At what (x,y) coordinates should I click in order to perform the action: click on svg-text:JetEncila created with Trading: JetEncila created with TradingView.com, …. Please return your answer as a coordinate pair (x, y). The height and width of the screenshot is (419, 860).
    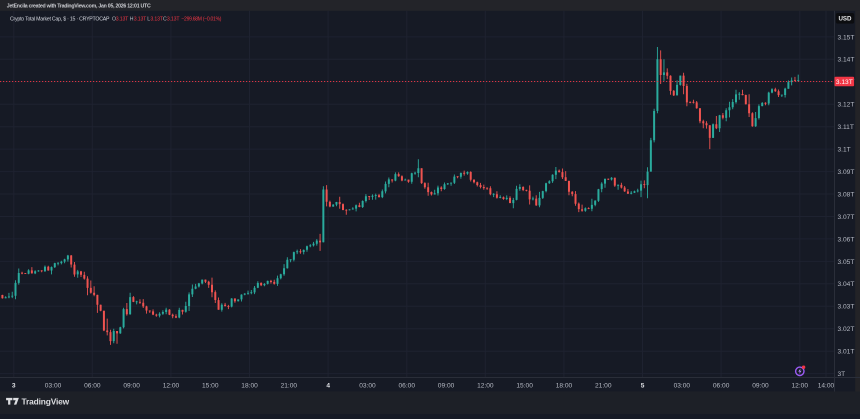
    Looking at the image, I should click on (79, 7).